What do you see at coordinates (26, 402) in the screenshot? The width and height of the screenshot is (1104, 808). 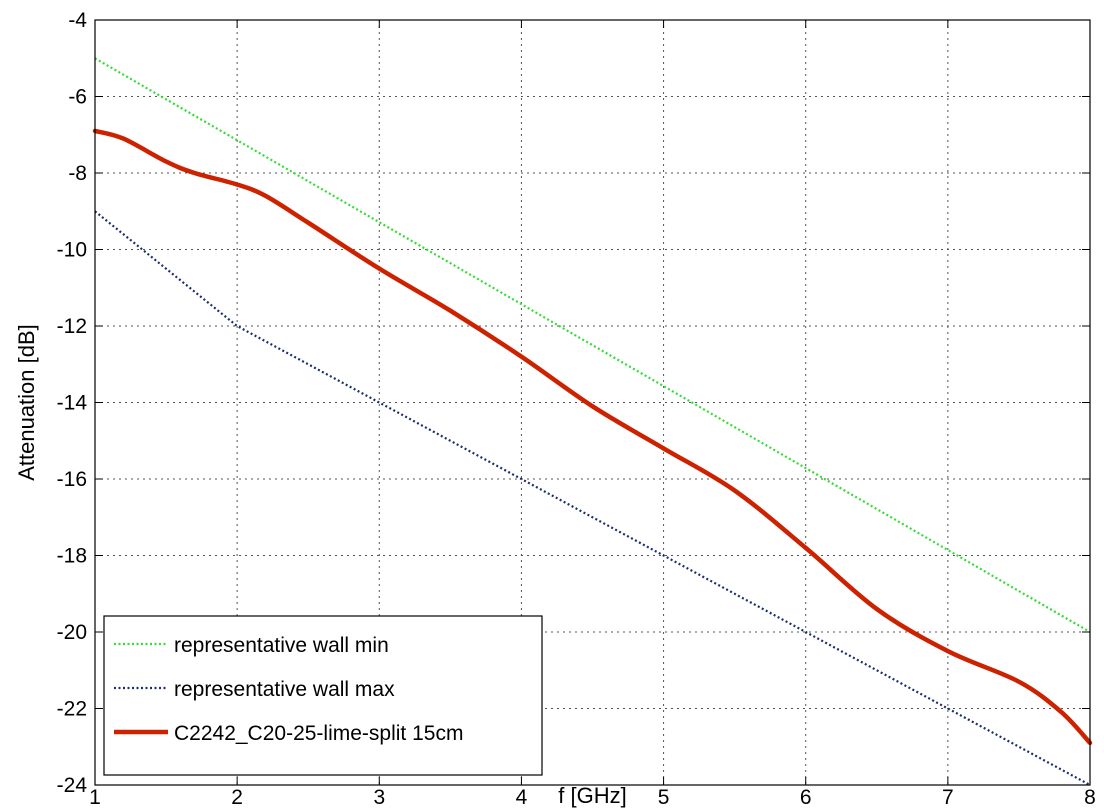 I see `y-axis-label: Attenuation [dB]` at bounding box center [26, 402].